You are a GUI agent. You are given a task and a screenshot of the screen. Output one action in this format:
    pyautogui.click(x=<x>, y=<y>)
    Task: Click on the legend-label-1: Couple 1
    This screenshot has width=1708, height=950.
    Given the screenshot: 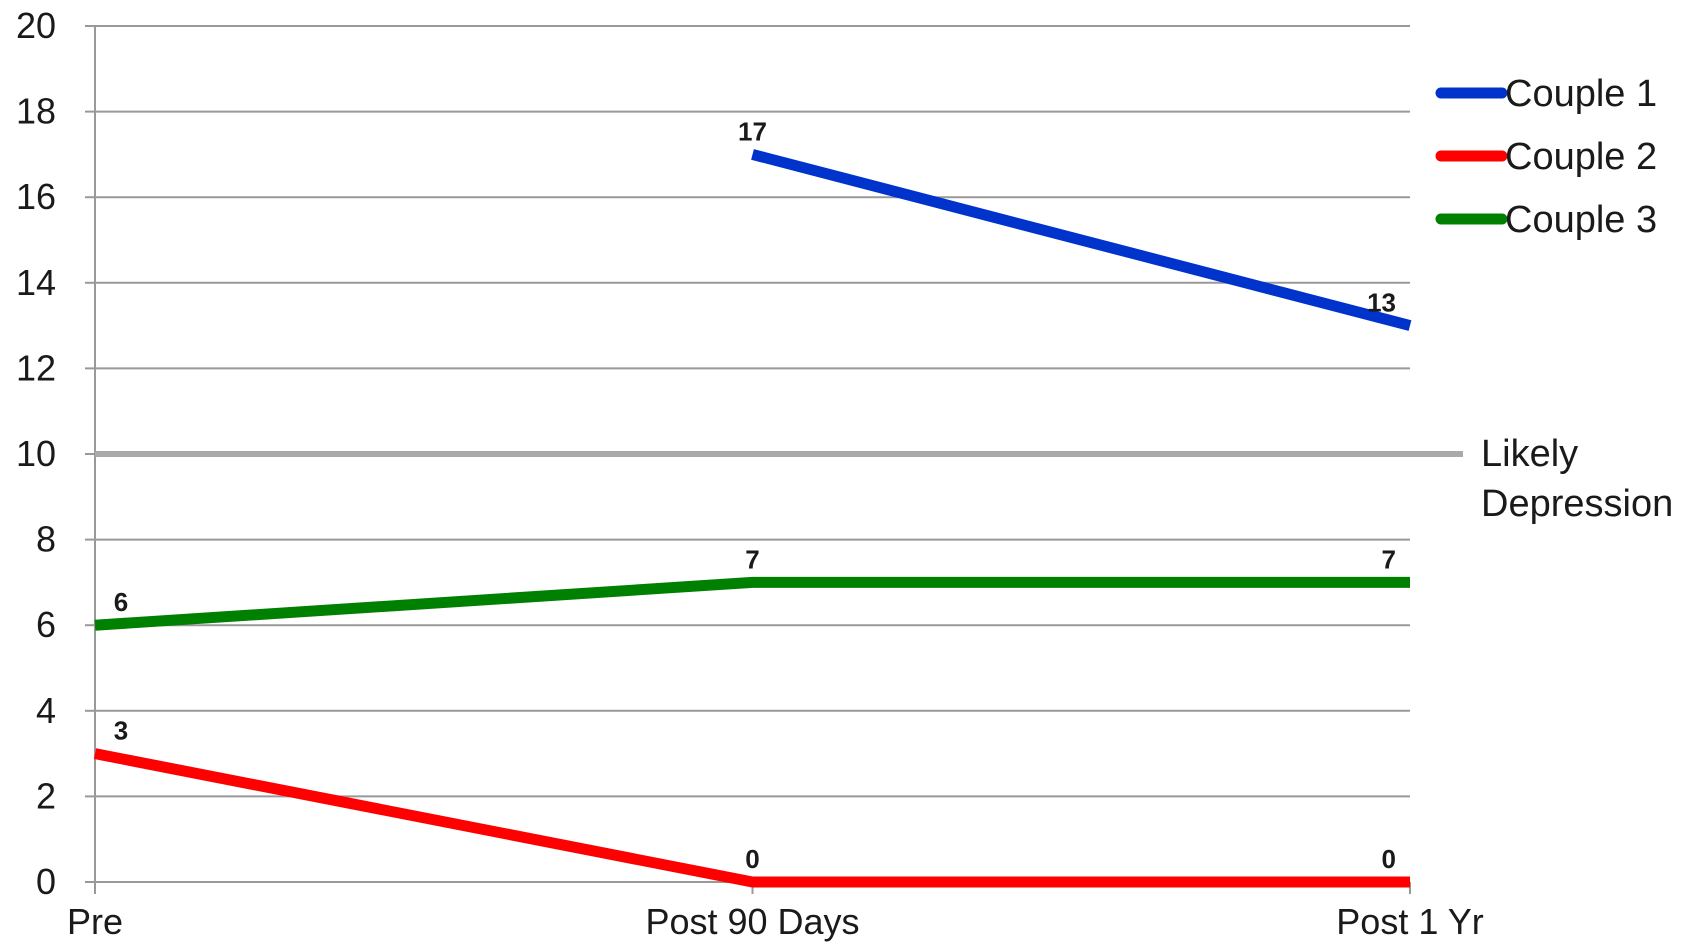 What is the action you would take?
    pyautogui.click(x=1581, y=94)
    